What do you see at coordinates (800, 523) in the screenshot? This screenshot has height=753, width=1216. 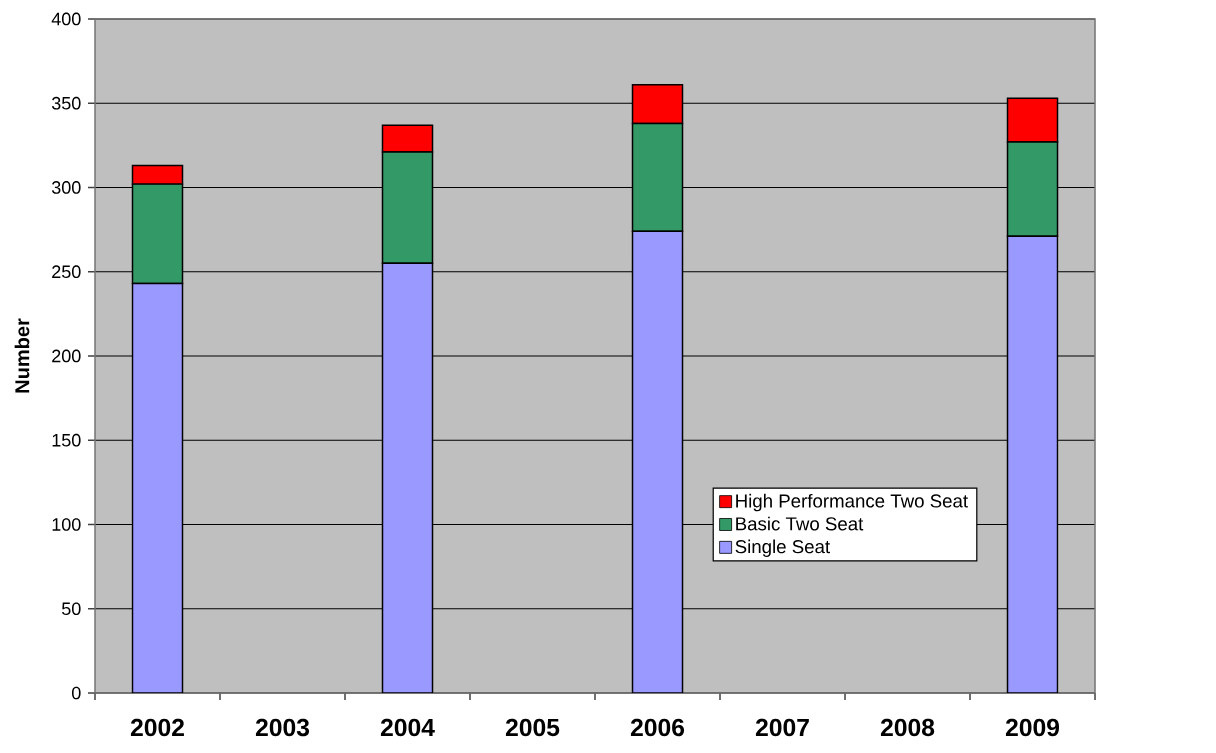 I see `legend-label: Basic Two Seat` at bounding box center [800, 523].